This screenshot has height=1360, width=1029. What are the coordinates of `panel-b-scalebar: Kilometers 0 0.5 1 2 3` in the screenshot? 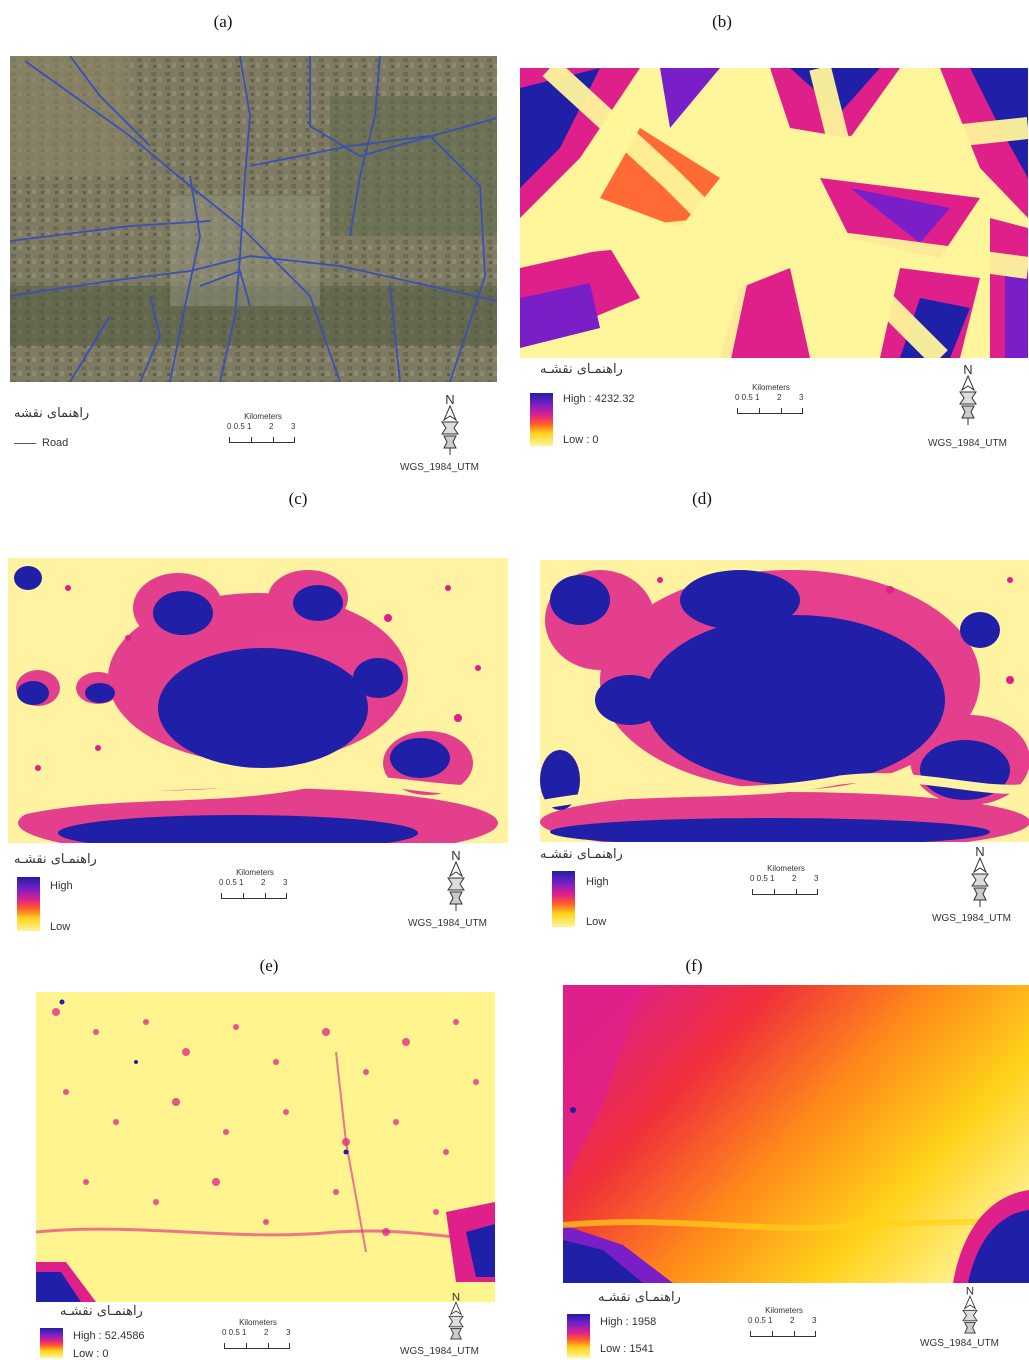 It's located at (771, 403).